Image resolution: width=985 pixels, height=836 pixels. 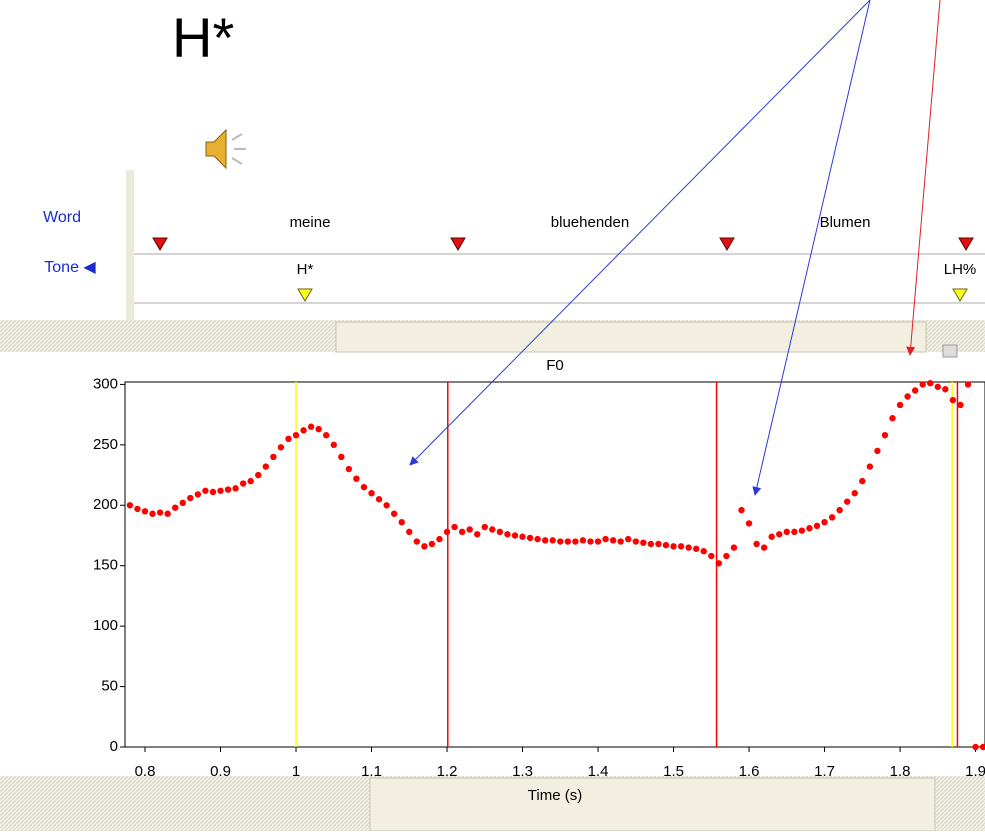 What do you see at coordinates (975, 771) in the screenshot?
I see `x-tick-label: 1.9` at bounding box center [975, 771].